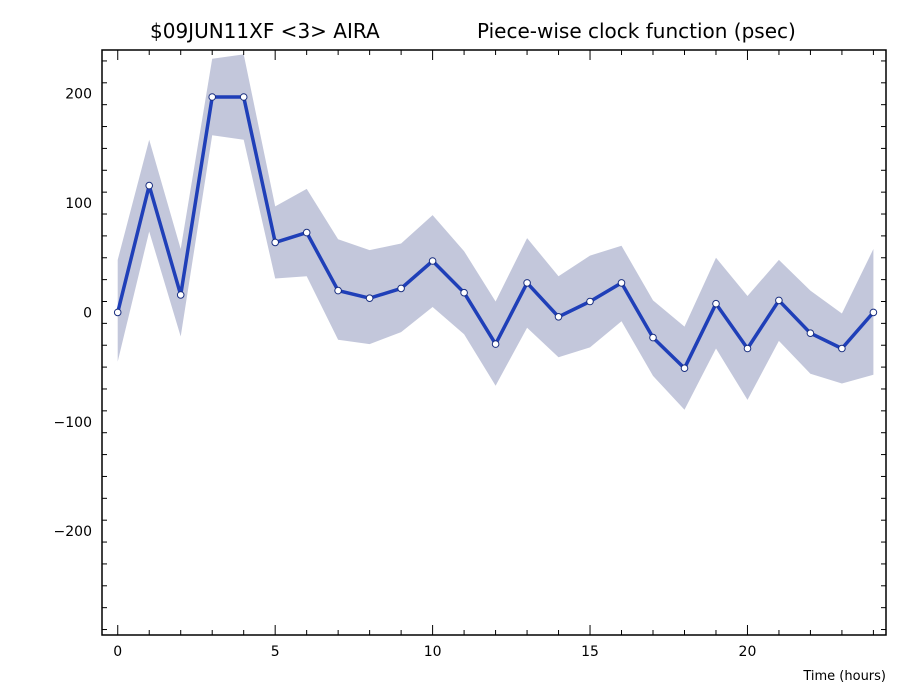  What do you see at coordinates (636, 31) in the screenshot?
I see `chart-title-right: Piece-wise clock function (psec)` at bounding box center [636, 31].